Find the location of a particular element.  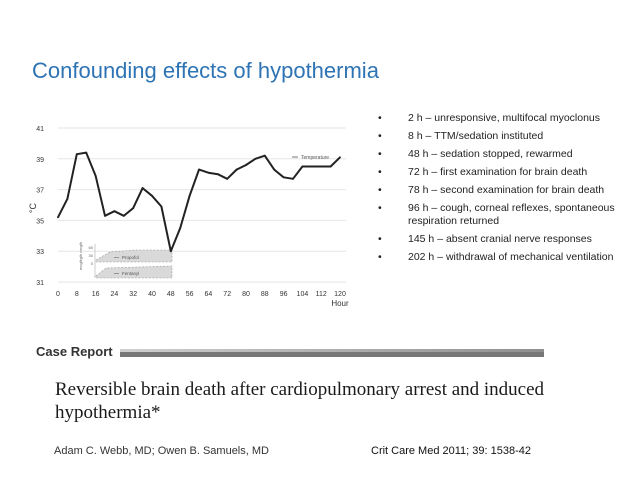

inset-tick-label: 60 is located at coordinates (91, 247).